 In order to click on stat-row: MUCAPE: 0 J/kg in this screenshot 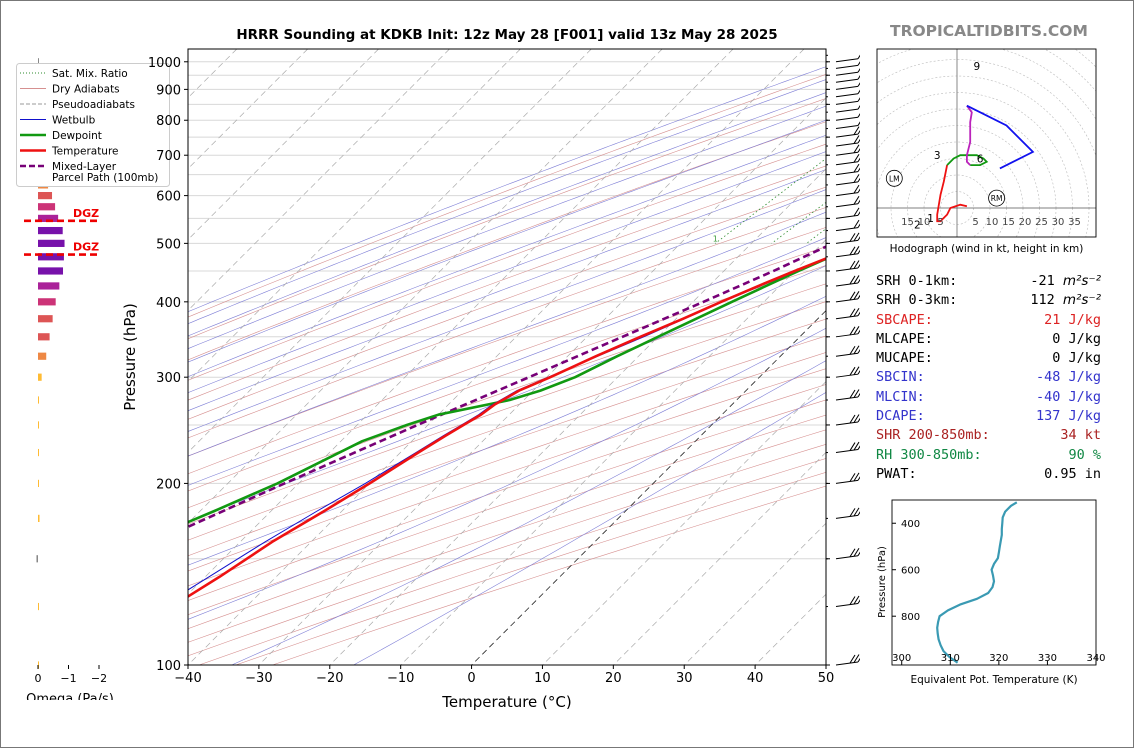, I will do `click(988, 358)`.